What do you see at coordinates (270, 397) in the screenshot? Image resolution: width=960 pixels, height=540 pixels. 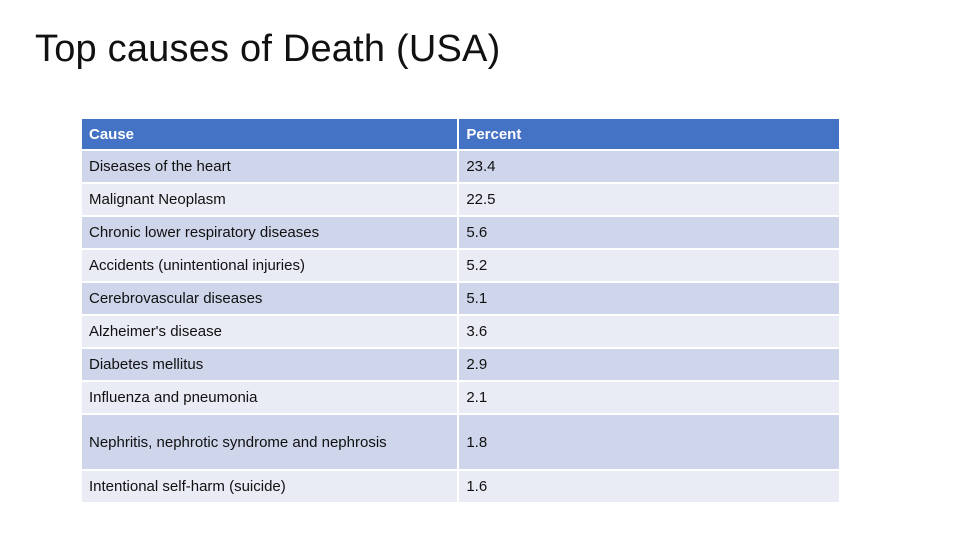 I see `cell-cause: Influenza and pneumonia` at bounding box center [270, 397].